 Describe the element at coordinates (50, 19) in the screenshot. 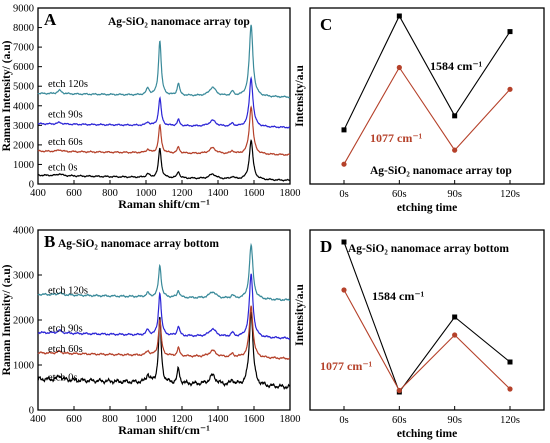

I see `panel-letter: A` at that location.